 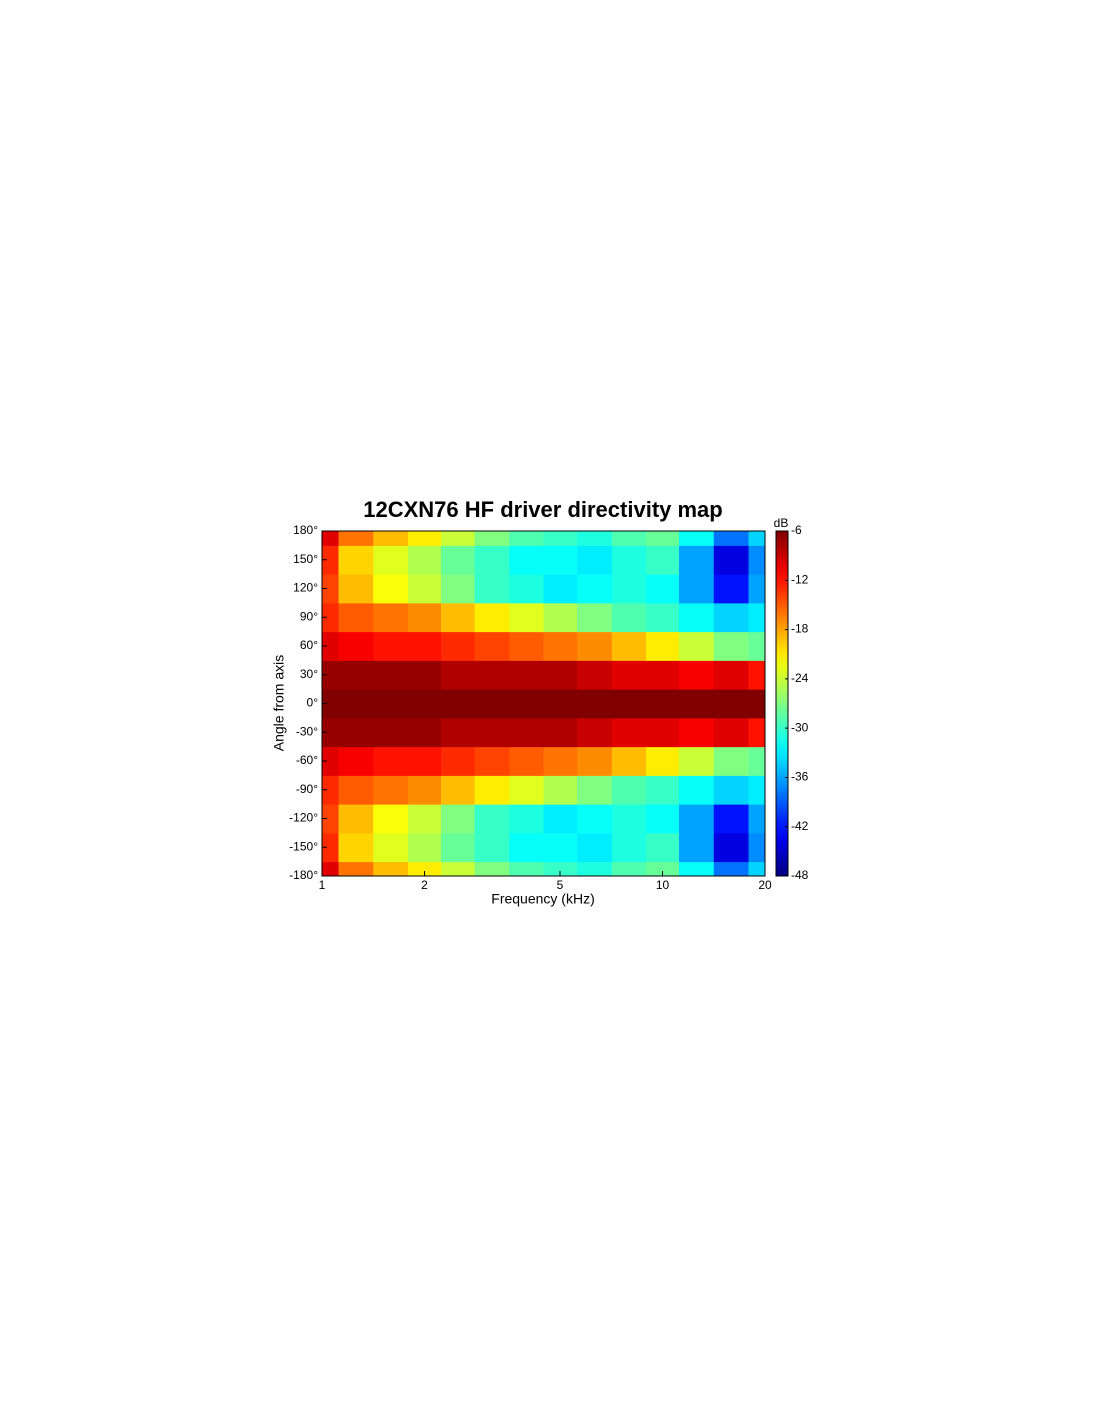 What do you see at coordinates (542, 509) in the screenshot?
I see `chart-title: 12CXN76 HF driver directivity map` at bounding box center [542, 509].